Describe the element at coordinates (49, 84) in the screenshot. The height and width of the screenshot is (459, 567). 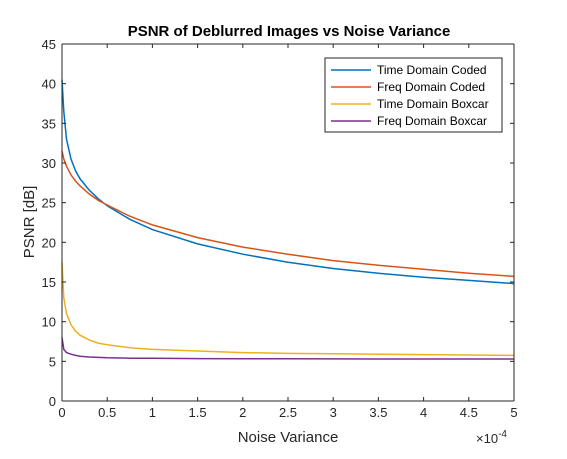
I see `y-tick-label: 40` at that location.